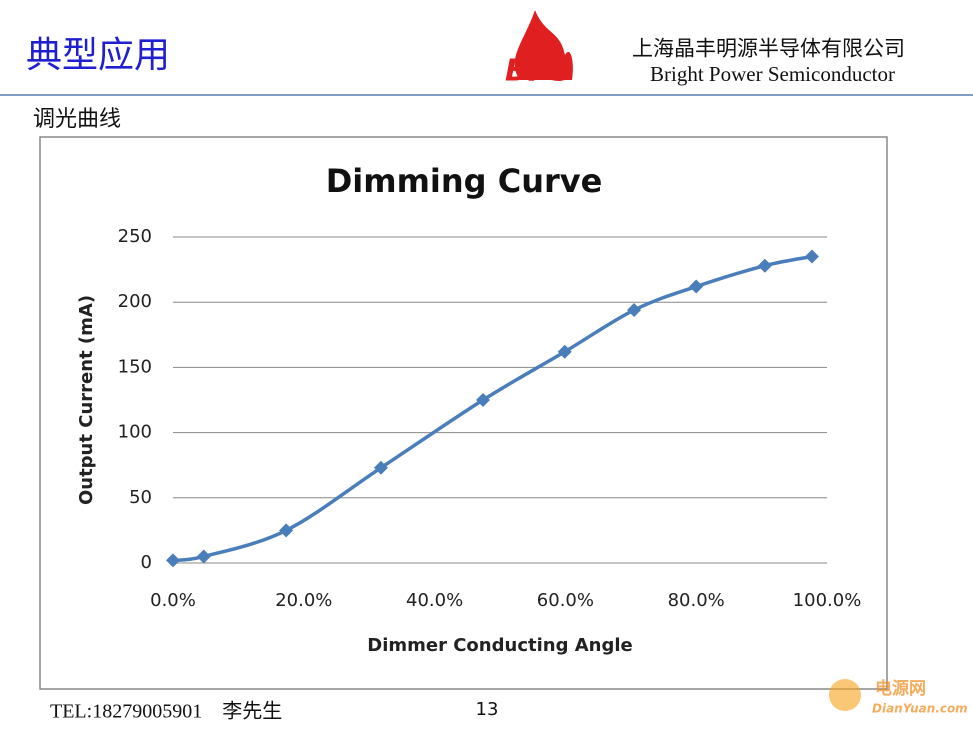 The height and width of the screenshot is (733, 973). What do you see at coordinates (135, 432) in the screenshot?
I see `y-tick-label: 100` at bounding box center [135, 432].